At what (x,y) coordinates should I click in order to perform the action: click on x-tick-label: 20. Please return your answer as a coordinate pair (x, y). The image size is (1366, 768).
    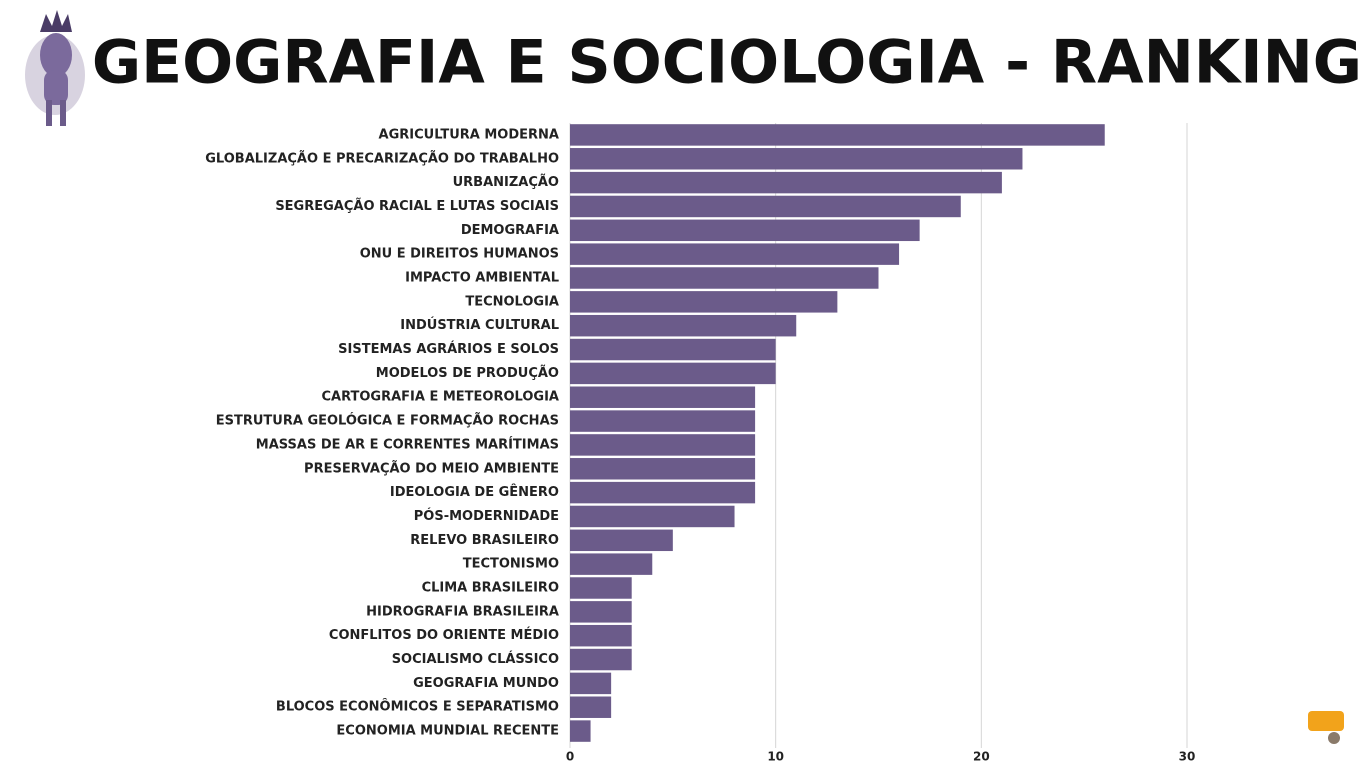
    Looking at the image, I should click on (981, 757).